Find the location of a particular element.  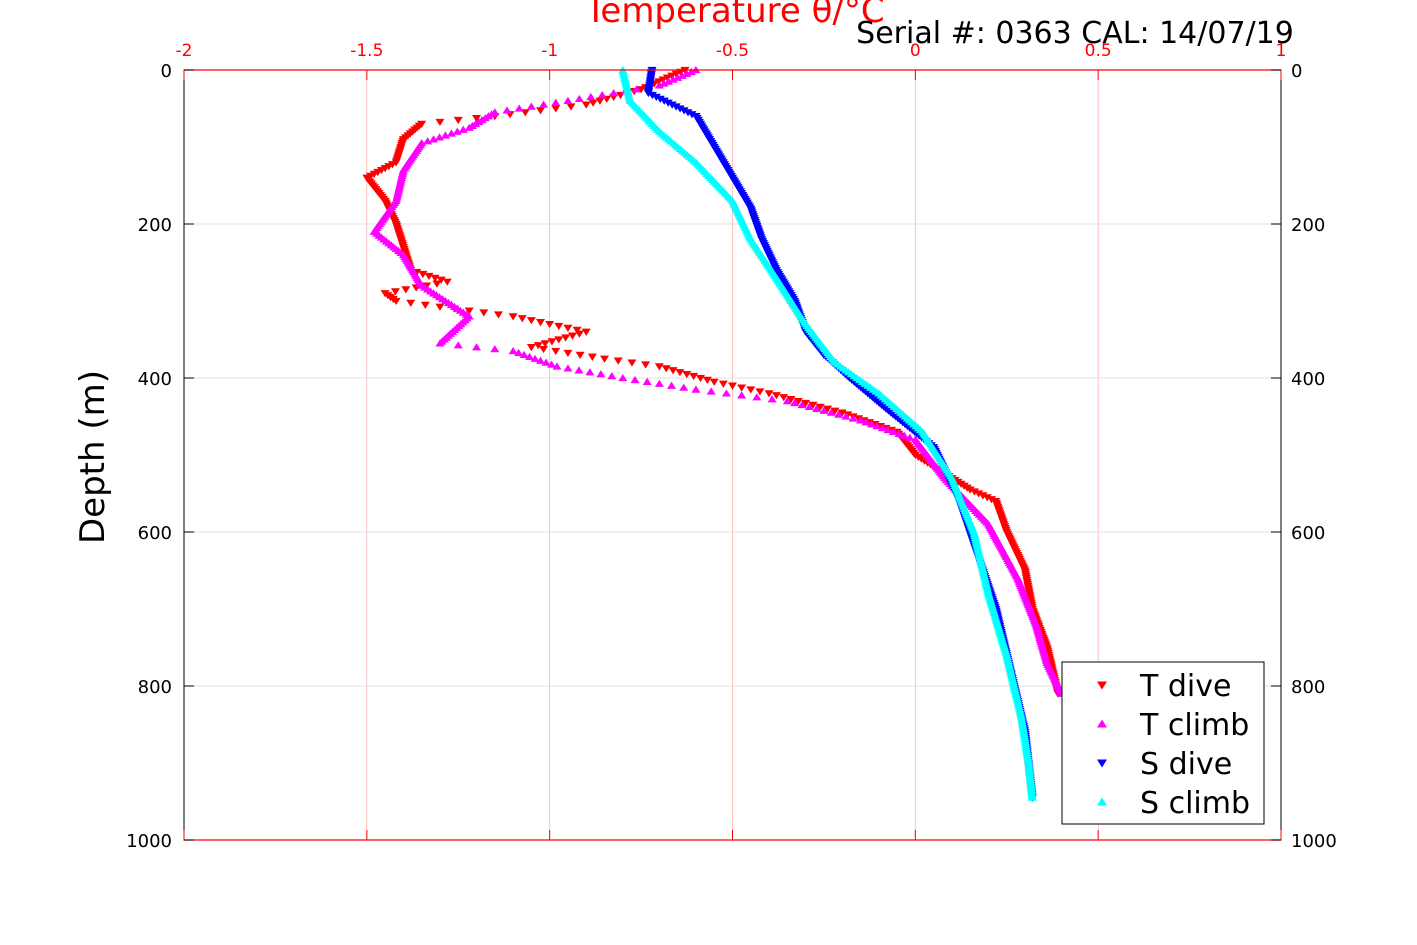

y-tick-label-left: 200 is located at coordinates (155, 225).